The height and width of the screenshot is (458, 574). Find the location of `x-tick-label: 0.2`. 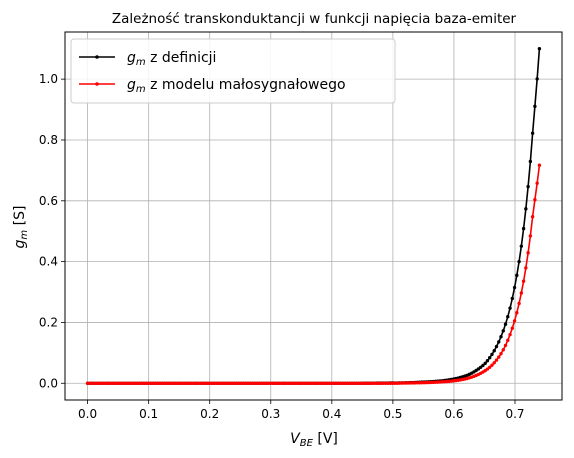

x-tick-label: 0.2 is located at coordinates (209, 414).